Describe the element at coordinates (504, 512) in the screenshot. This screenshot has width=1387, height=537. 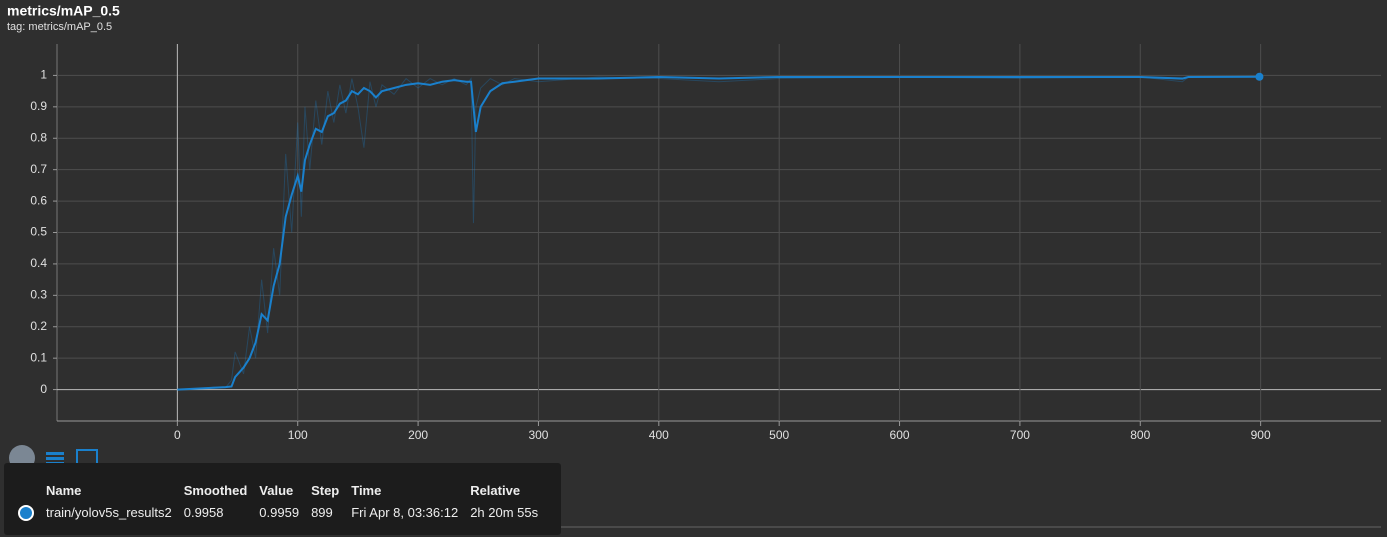
I see `cell: 2h 20m 55s` at that location.